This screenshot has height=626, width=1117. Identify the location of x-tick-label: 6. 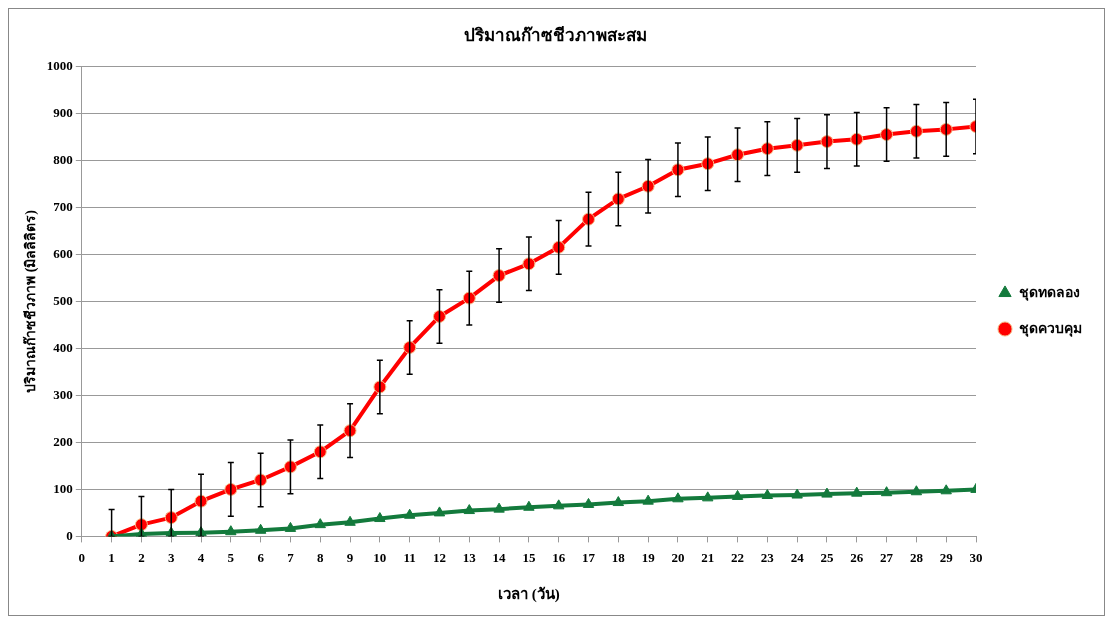
(261, 557).